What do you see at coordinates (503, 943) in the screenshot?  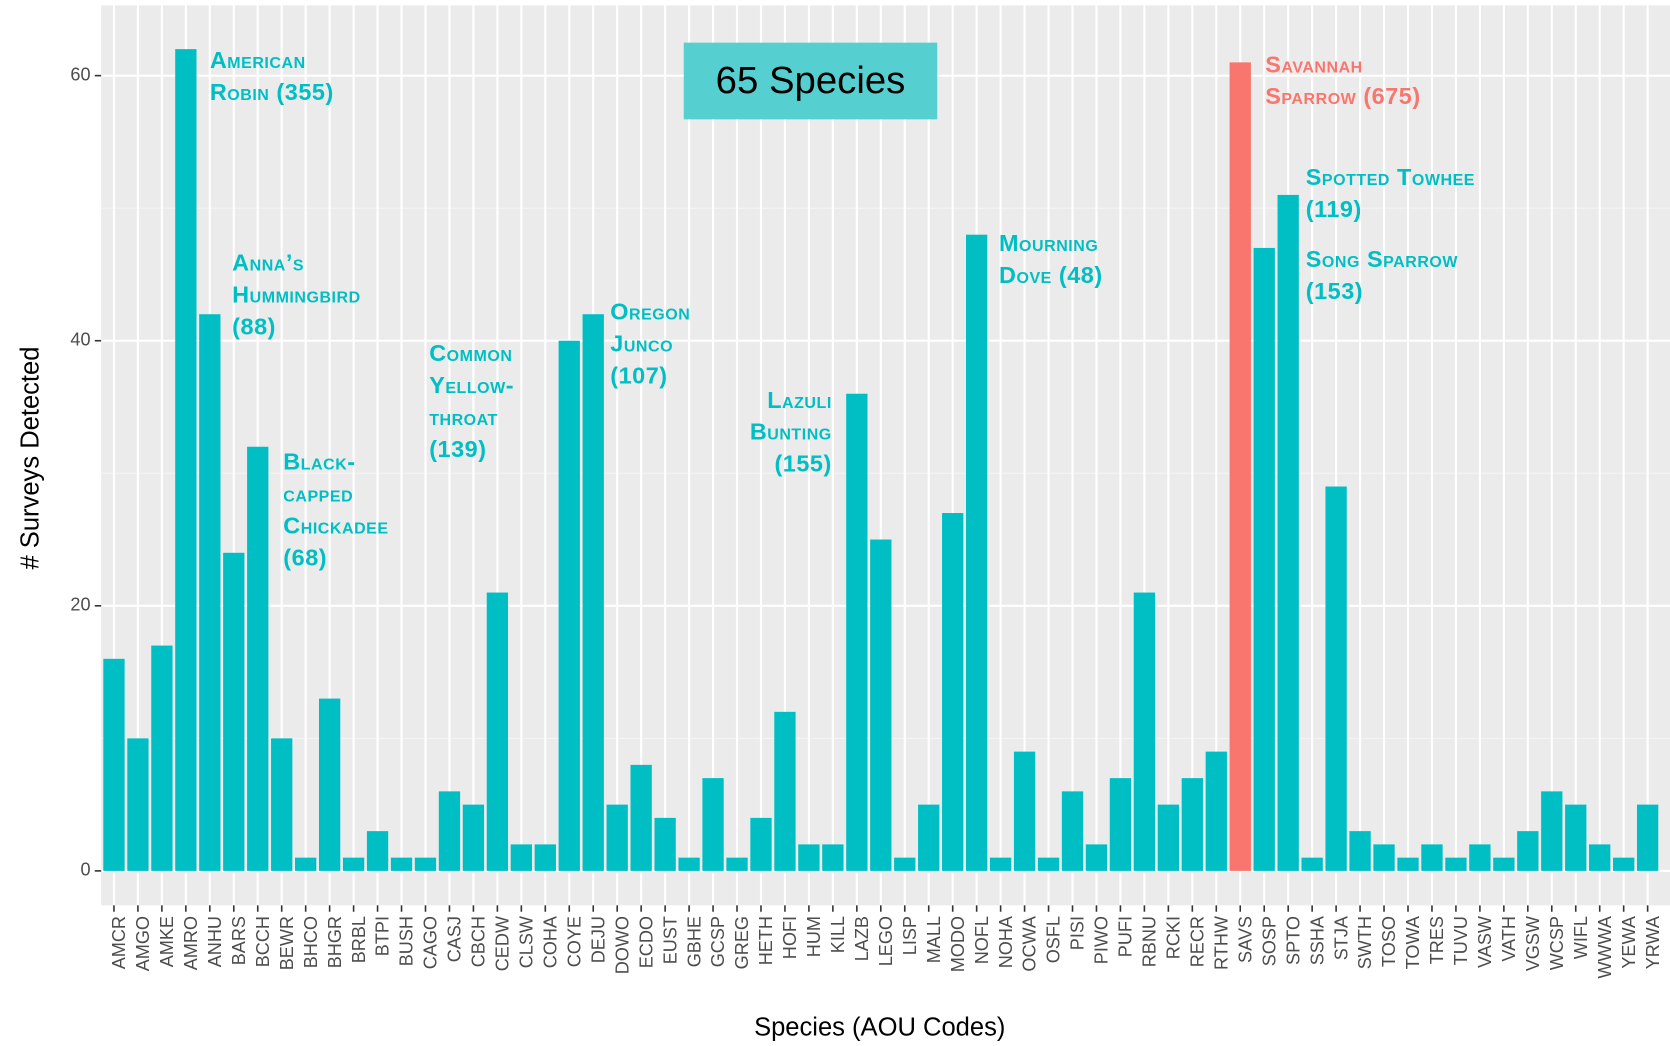 I see `x-tick-label: CEDW` at bounding box center [503, 943].